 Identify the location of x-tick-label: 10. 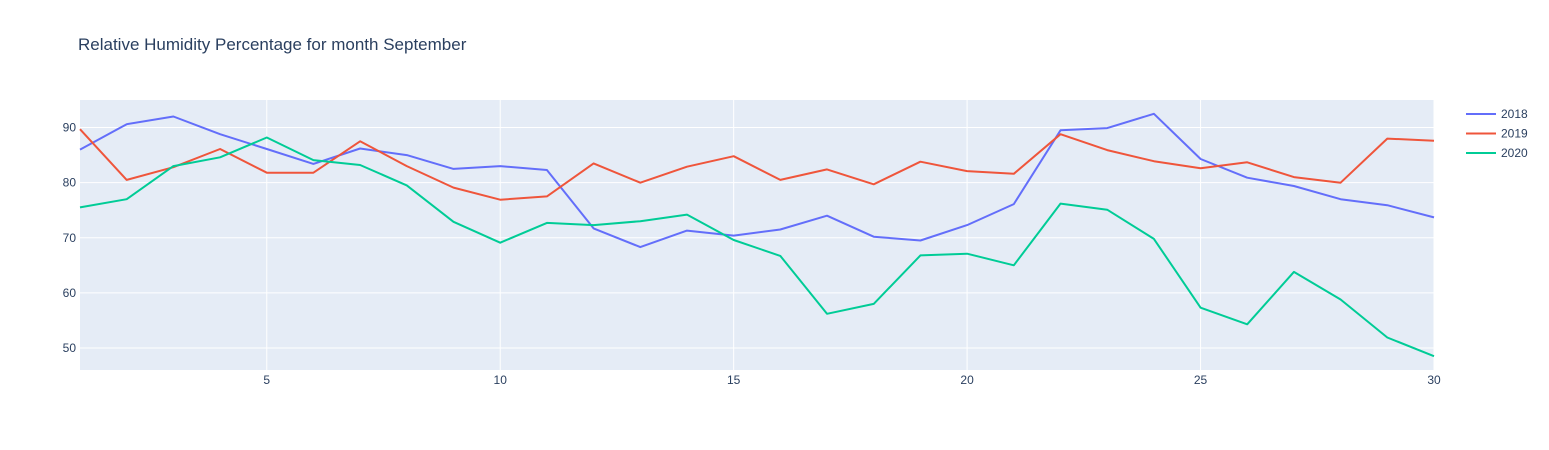
(501, 380).